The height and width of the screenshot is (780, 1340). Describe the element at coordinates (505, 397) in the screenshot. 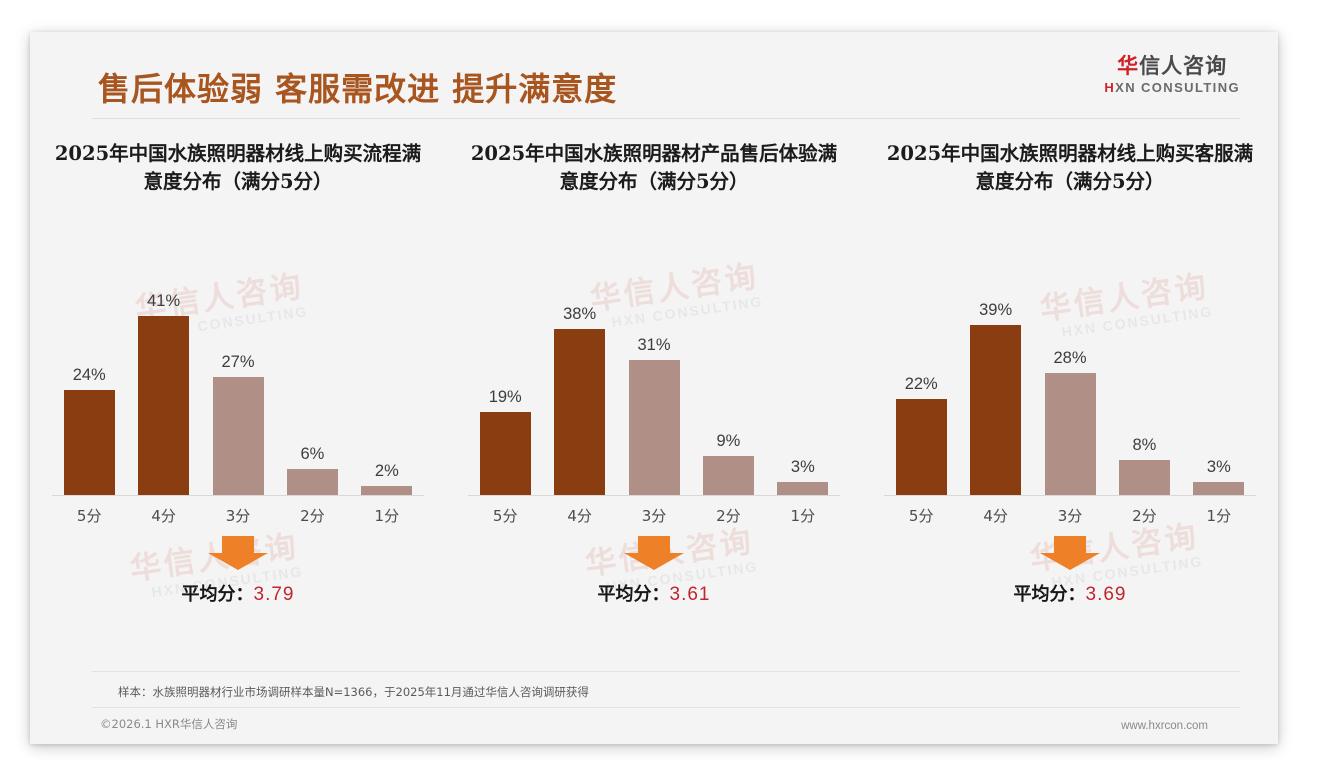

I see `bar-value-label: 19%` at that location.